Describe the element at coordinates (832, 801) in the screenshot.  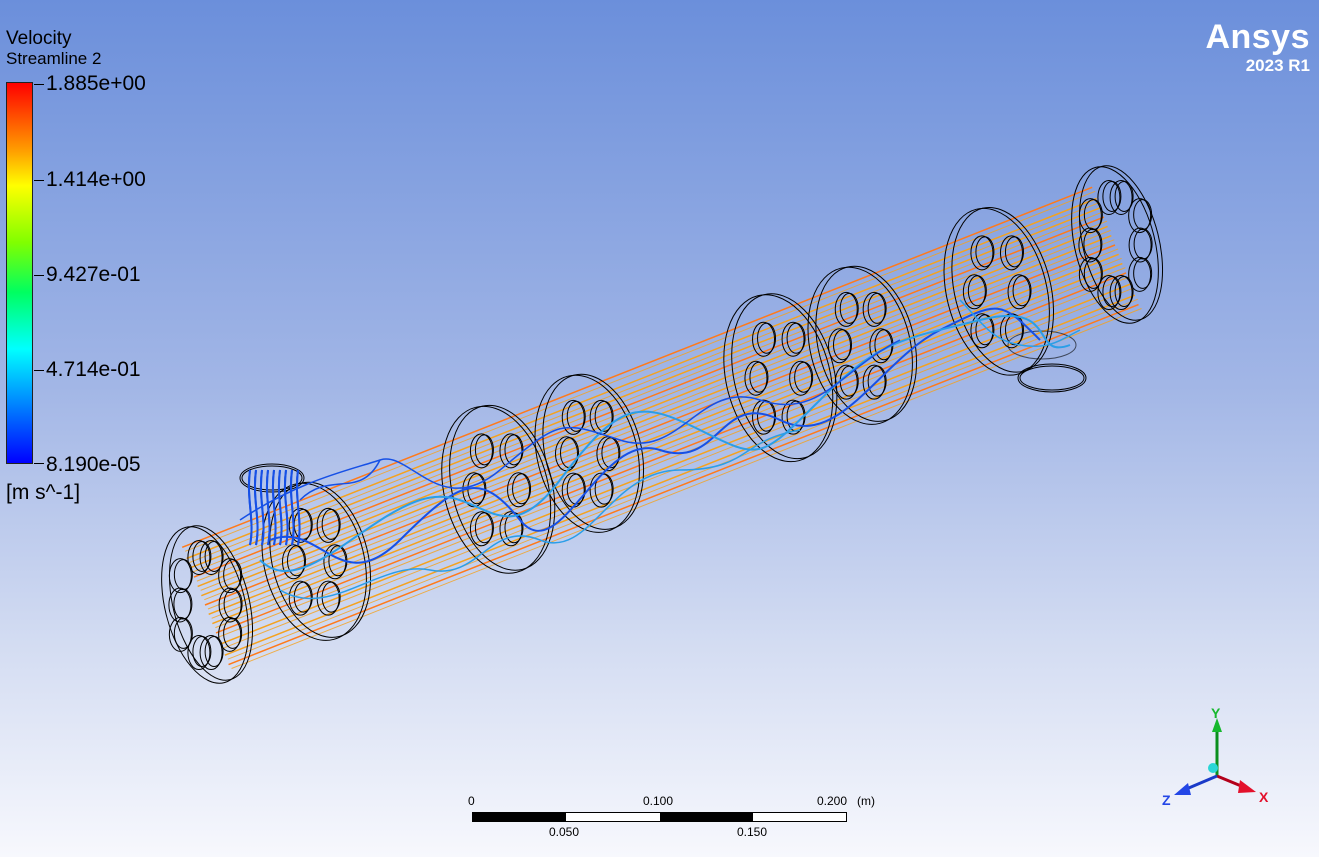
I see `scale-label: 0.200` at that location.